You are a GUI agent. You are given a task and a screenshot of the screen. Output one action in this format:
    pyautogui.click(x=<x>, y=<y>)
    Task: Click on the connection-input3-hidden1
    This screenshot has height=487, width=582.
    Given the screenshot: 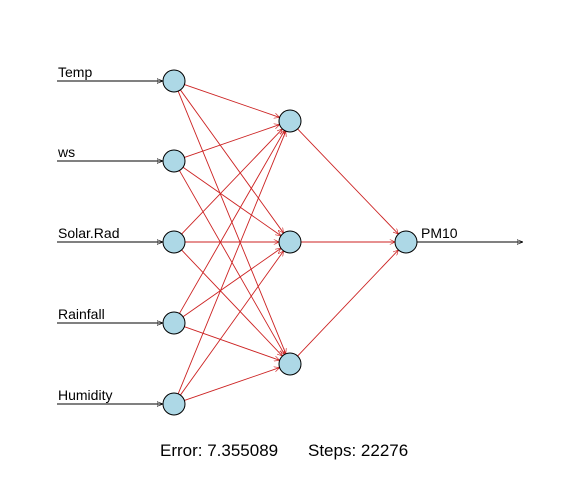 What is the action you would take?
    pyautogui.click(x=232, y=181)
    